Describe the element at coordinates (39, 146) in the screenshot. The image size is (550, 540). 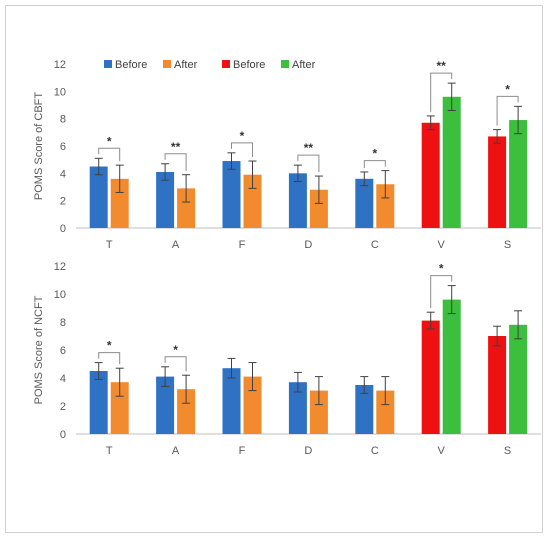
I see `y-axis-title: POMS Score of CBFT` at that location.